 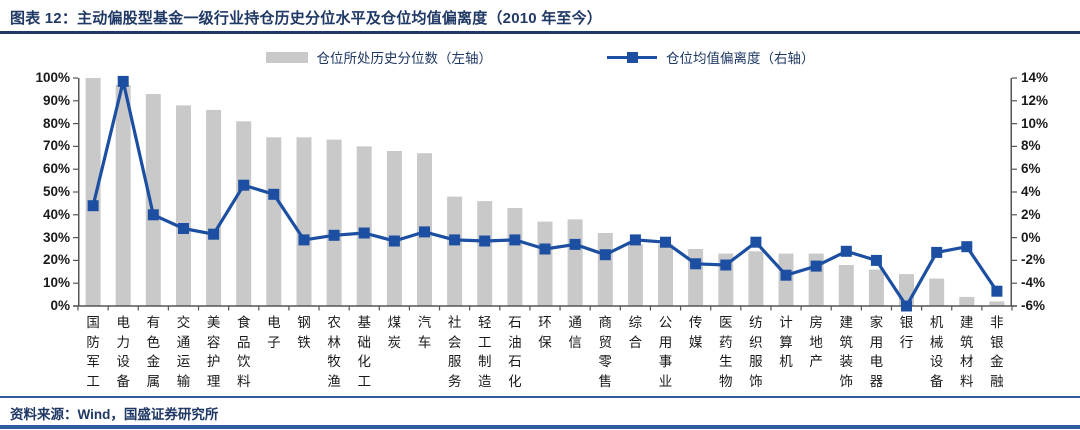 I want to click on legend-line-label: 仓位均值偏离度（右轴）, so click(x=740, y=58).